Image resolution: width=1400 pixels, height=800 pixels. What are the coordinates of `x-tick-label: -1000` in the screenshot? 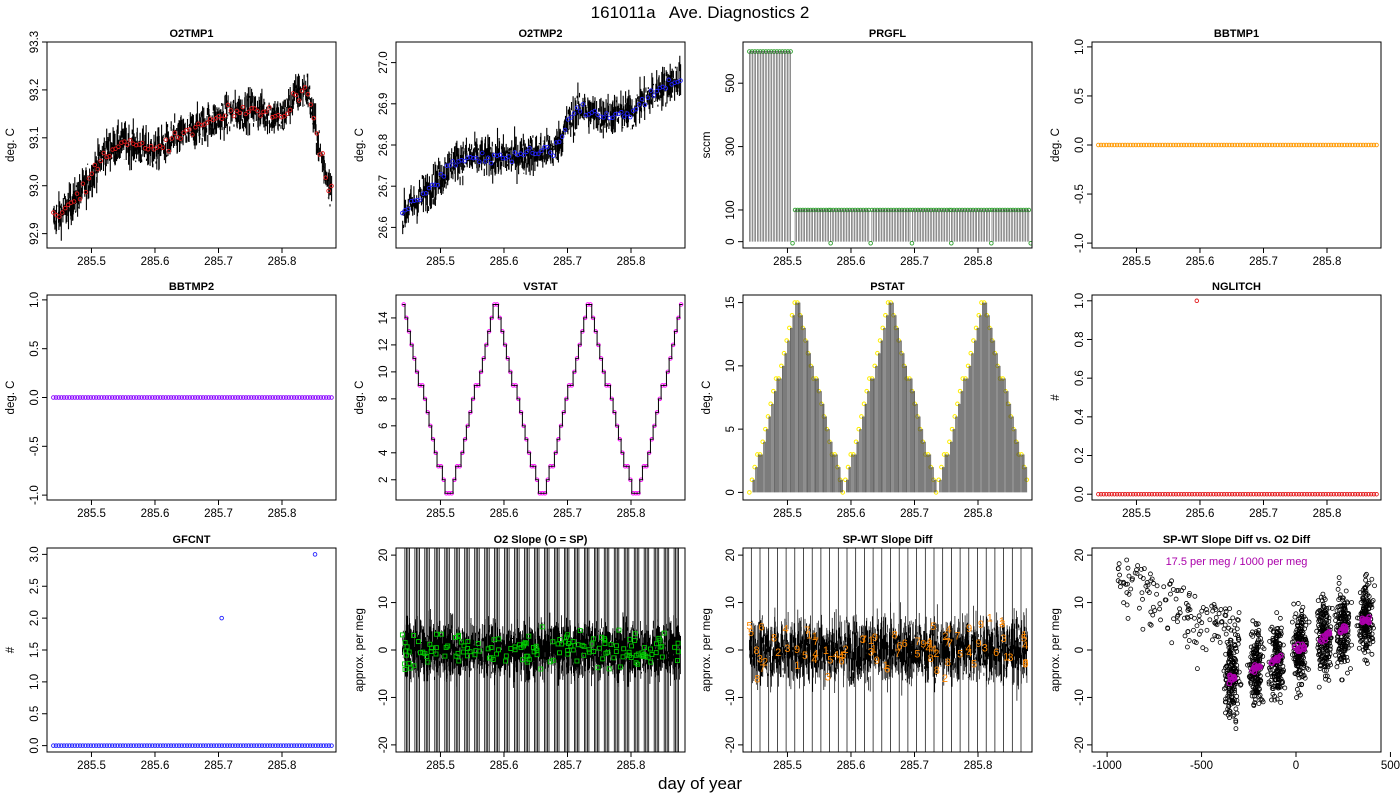 It's located at (1106, 766).